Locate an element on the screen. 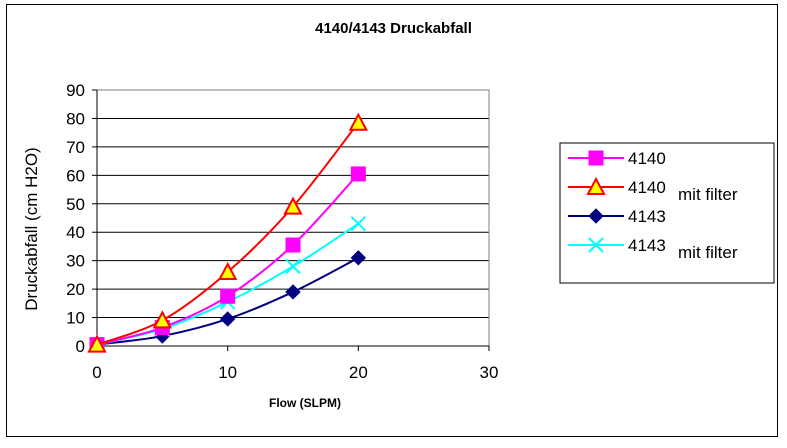 This screenshot has width=787, height=448. x-tick-label: 30 is located at coordinates (489, 372).